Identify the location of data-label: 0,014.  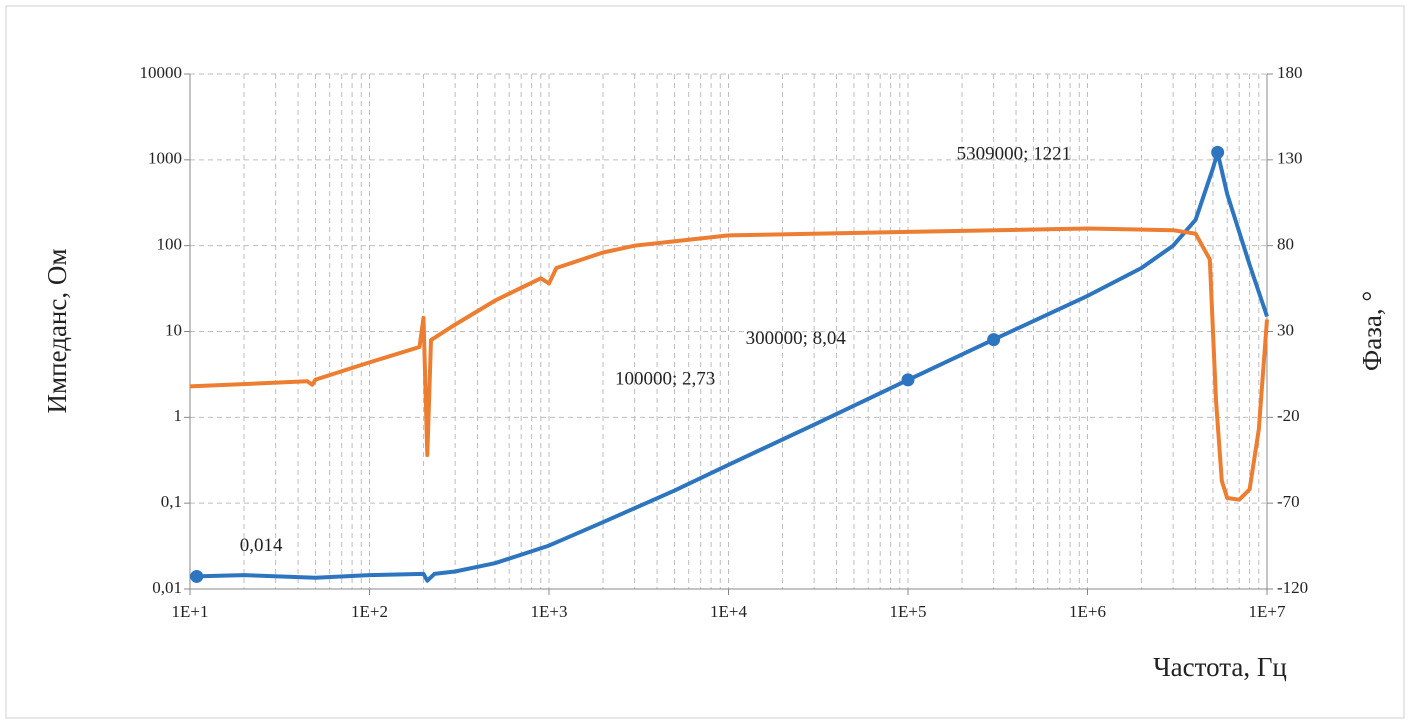
(261, 545).